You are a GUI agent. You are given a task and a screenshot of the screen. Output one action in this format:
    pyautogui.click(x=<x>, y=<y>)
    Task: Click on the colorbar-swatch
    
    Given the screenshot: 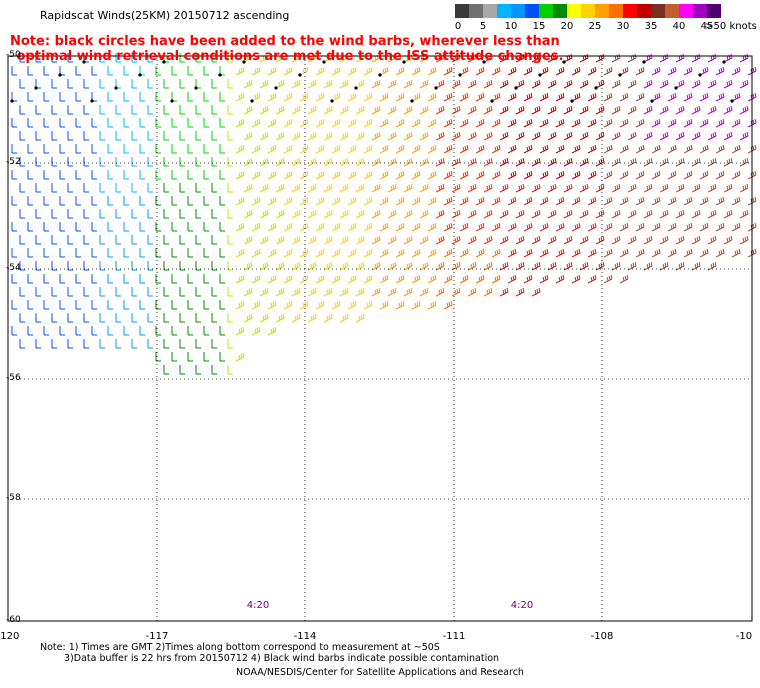 What is the action you would take?
    pyautogui.click(x=532, y=11)
    